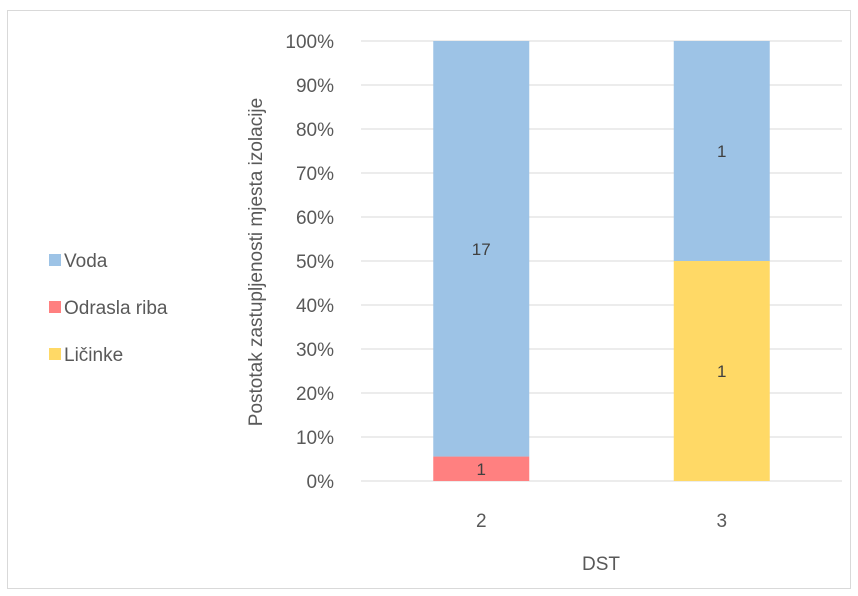 The width and height of the screenshot is (858, 596). Describe the element at coordinates (315, 438) in the screenshot. I see `y-tick-label: 10%` at that location.